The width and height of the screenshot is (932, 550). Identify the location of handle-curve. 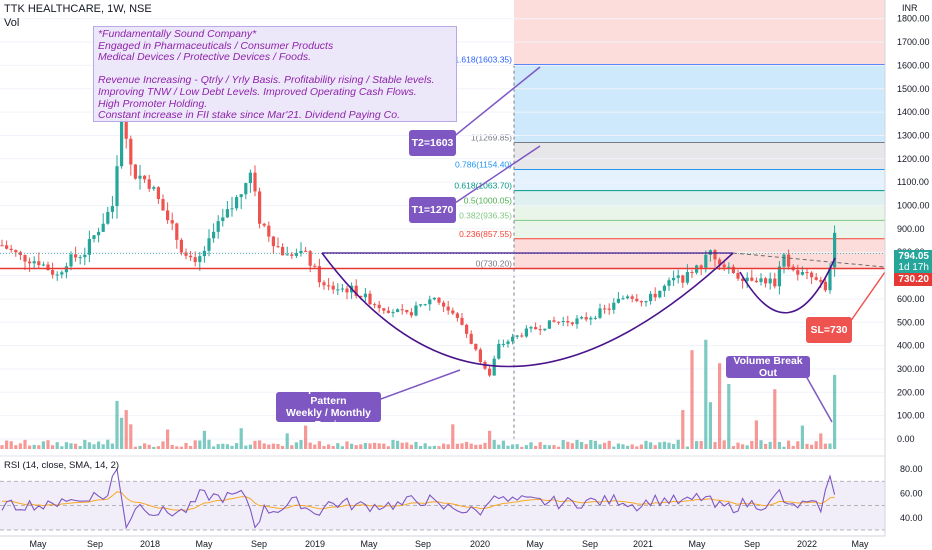
(787, 285).